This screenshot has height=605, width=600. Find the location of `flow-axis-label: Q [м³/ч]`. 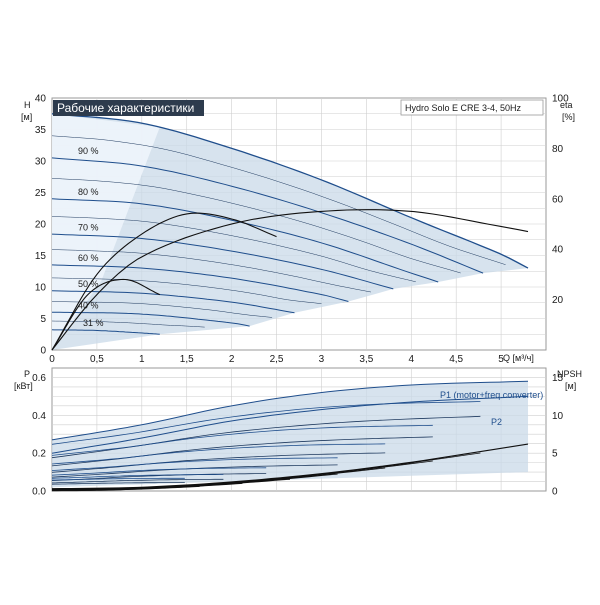

flow-axis-label: Q [м³/ч] is located at coordinates (518, 358).